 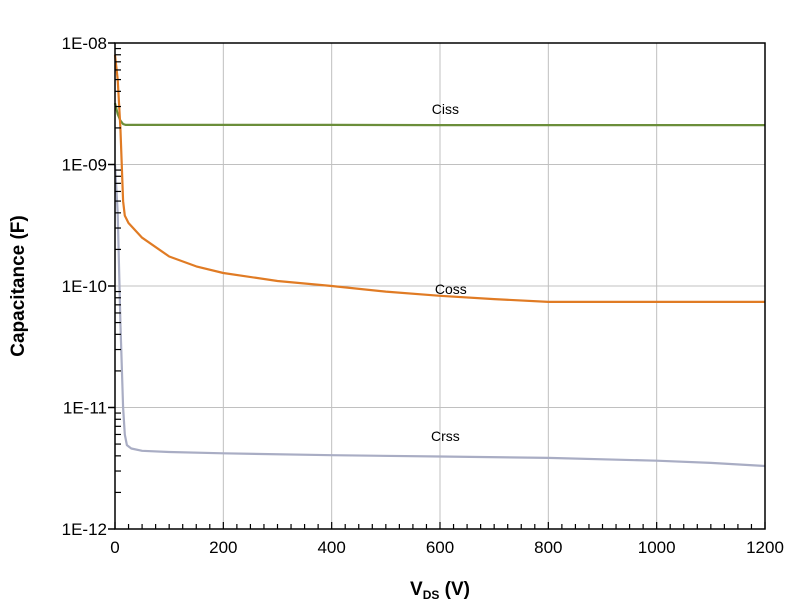 What do you see at coordinates (445, 436) in the screenshot?
I see `series-annotation-crss: Crss` at bounding box center [445, 436].